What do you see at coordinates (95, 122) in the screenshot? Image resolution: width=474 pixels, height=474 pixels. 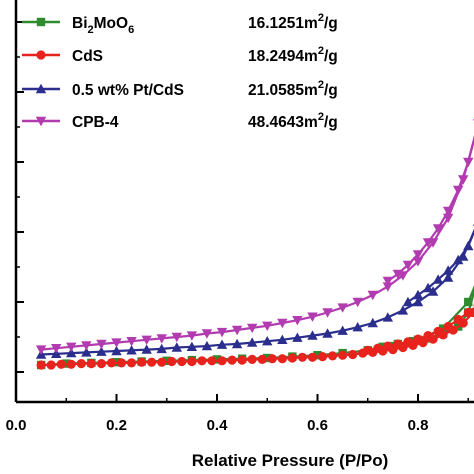 I see `legend-label: CPB-4` at bounding box center [95, 122].